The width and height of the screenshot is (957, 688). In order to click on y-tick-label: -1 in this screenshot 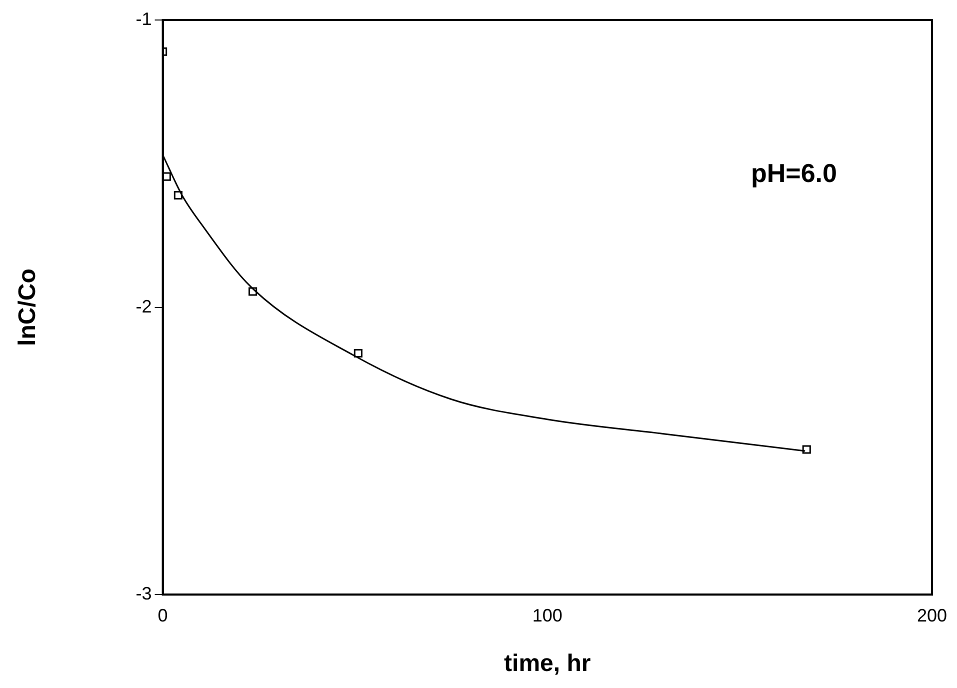, I will do `click(144, 18)`.